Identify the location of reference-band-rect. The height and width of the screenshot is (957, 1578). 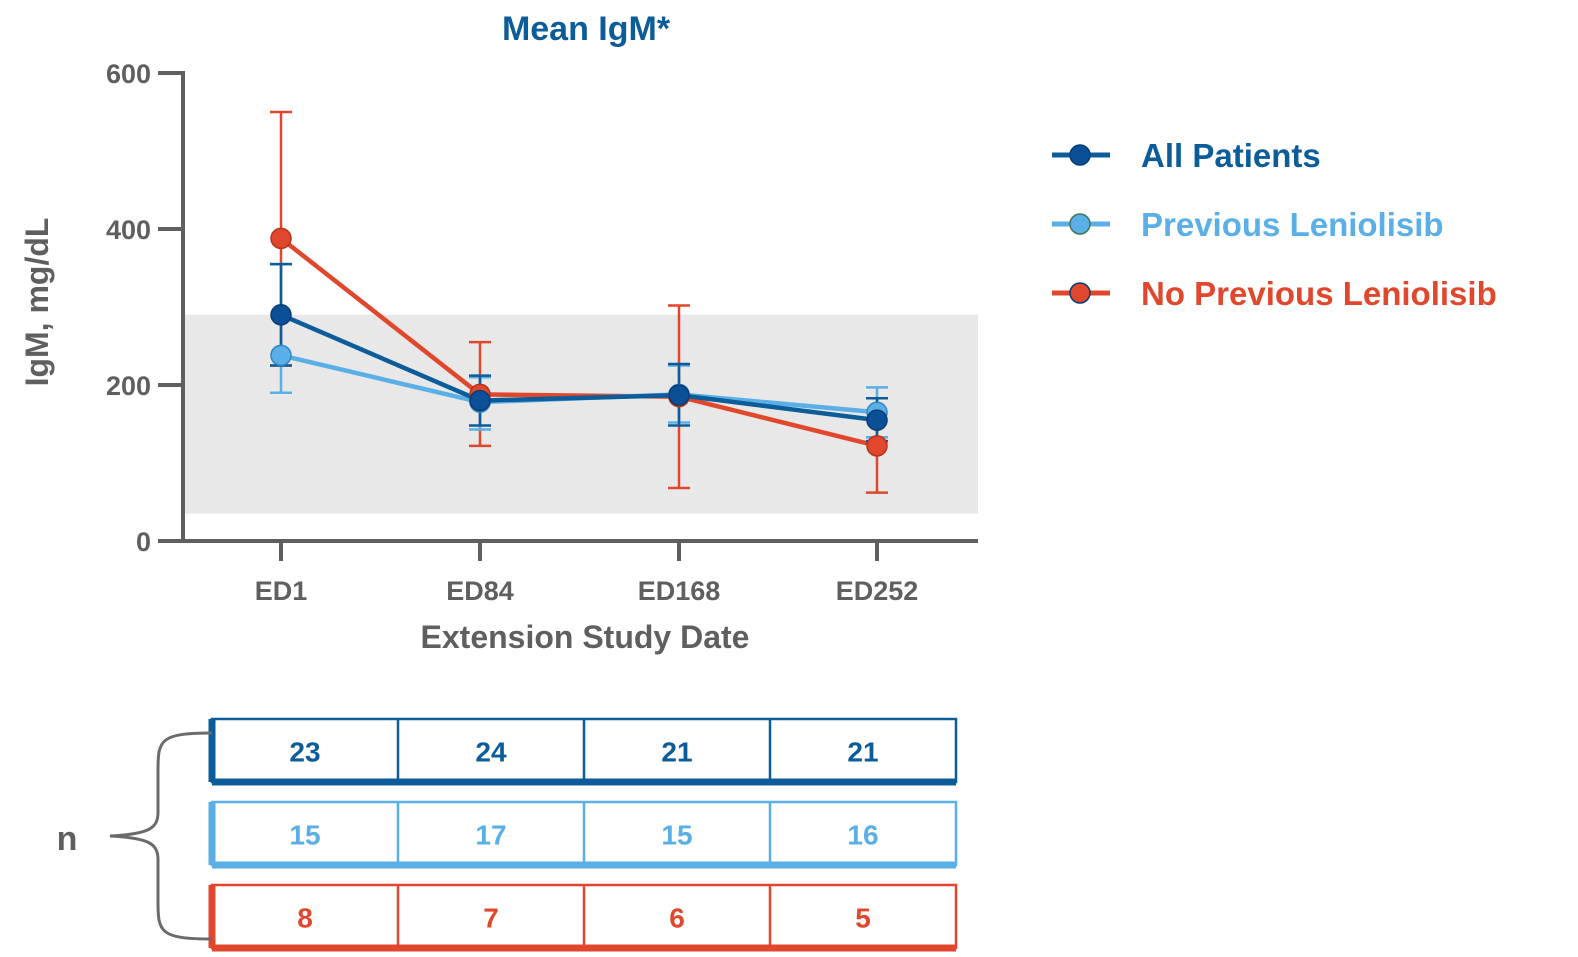
(580, 414).